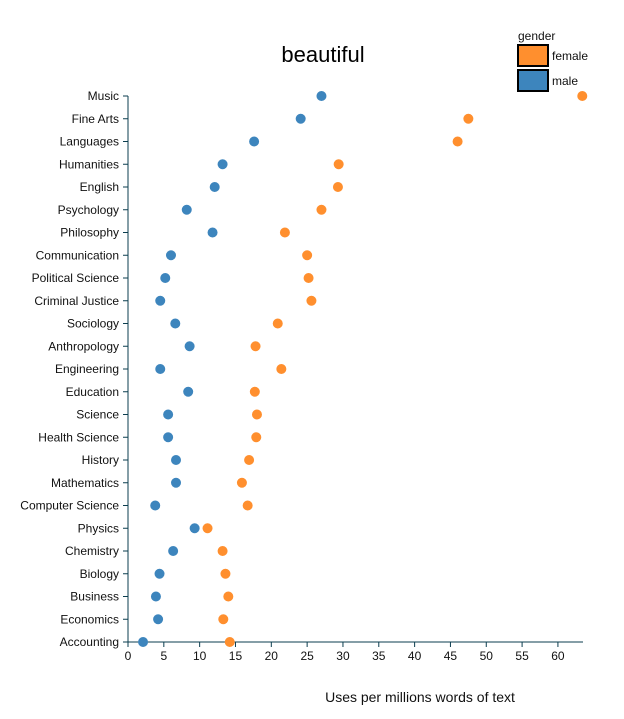 Image resolution: width=624 pixels, height=719 pixels. What do you see at coordinates (100, 460) in the screenshot?
I see `y-tick-label: History` at bounding box center [100, 460].